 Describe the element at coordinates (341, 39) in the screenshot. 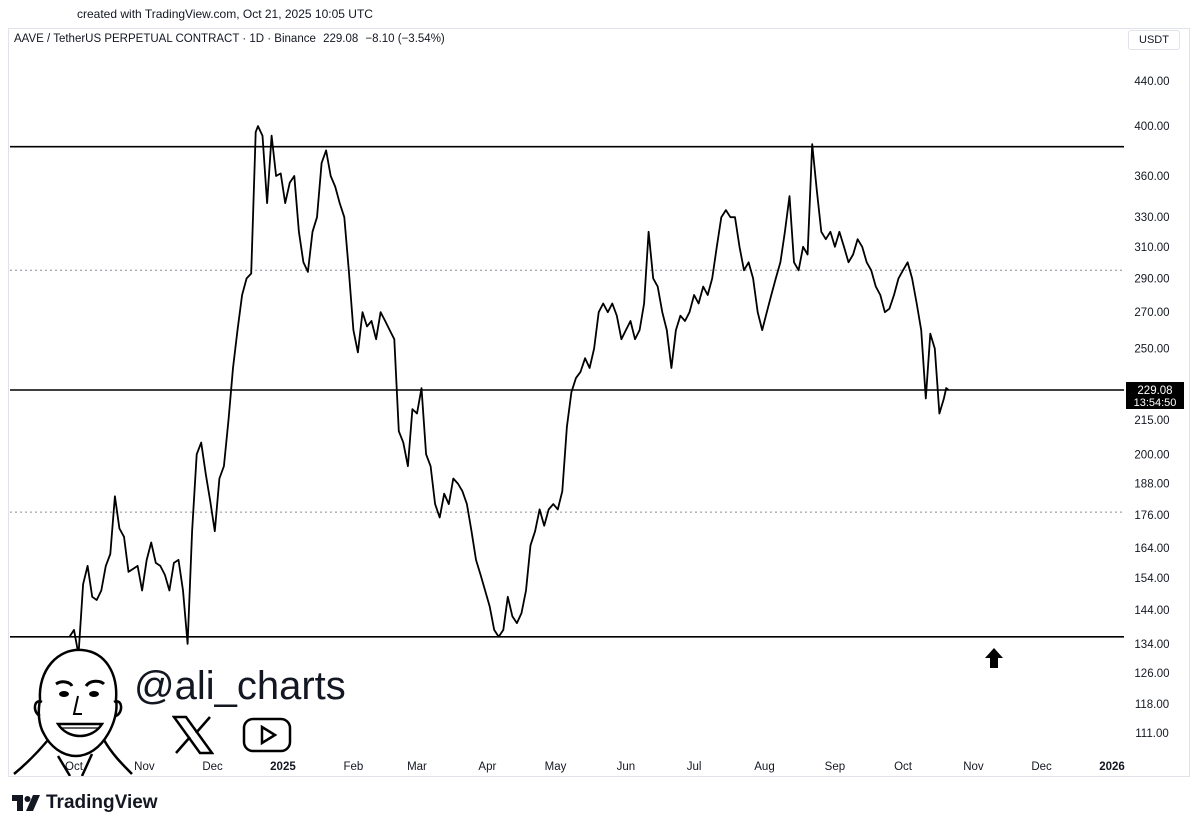

I see `last-price: 229.08` at that location.